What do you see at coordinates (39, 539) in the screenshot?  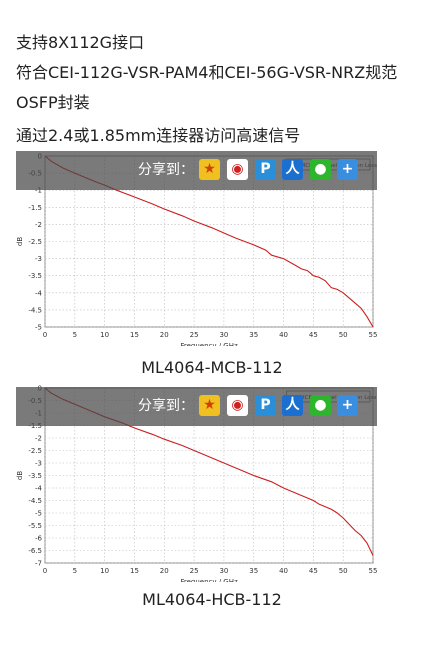 I see `y-tick-label: -6` at bounding box center [39, 539].